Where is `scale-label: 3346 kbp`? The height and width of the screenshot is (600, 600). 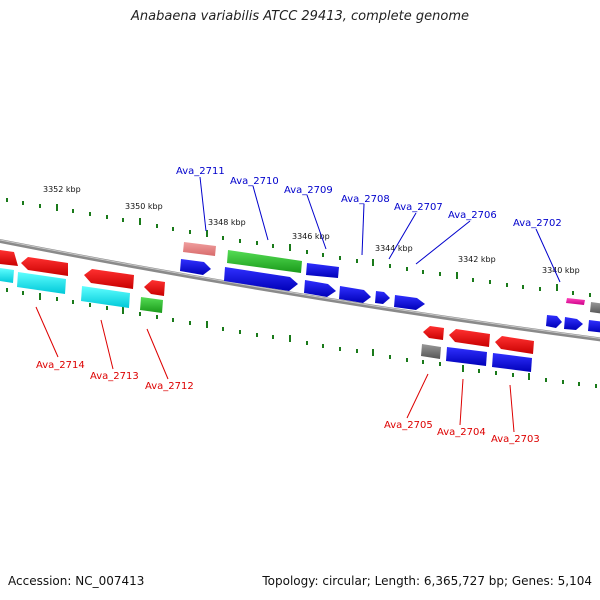
scale-label: 3346 kbp is located at coordinates (311, 236).